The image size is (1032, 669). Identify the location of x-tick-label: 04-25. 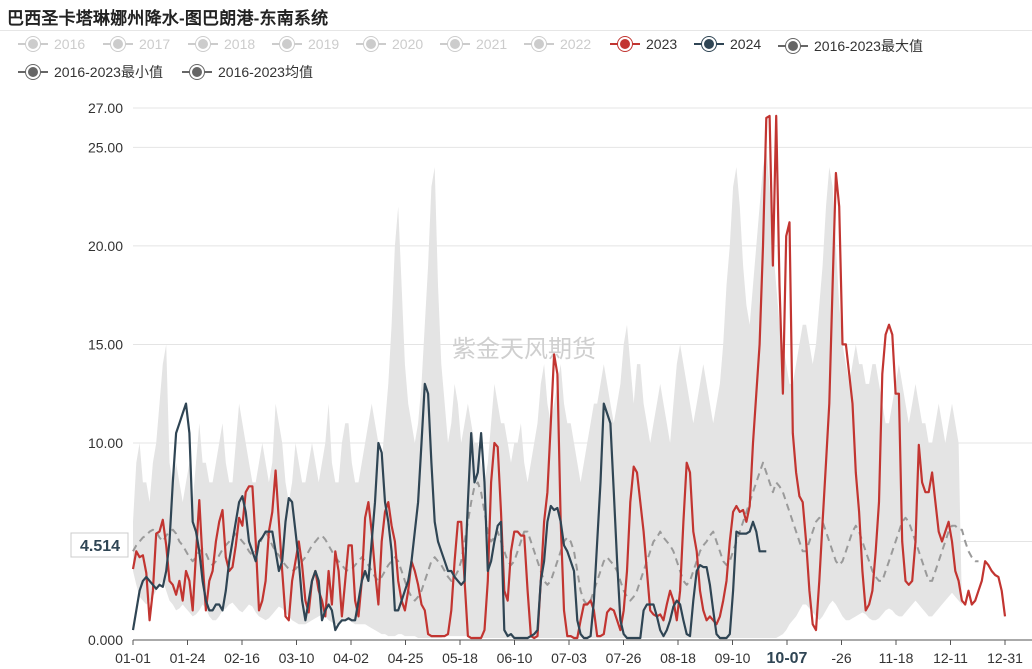
(406, 658).